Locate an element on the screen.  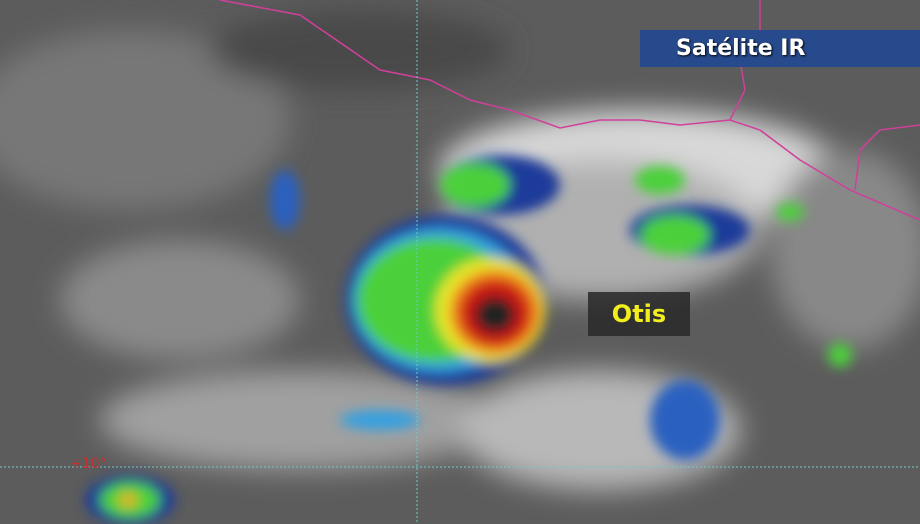
latitude-label: +10° is located at coordinates (88, 464).